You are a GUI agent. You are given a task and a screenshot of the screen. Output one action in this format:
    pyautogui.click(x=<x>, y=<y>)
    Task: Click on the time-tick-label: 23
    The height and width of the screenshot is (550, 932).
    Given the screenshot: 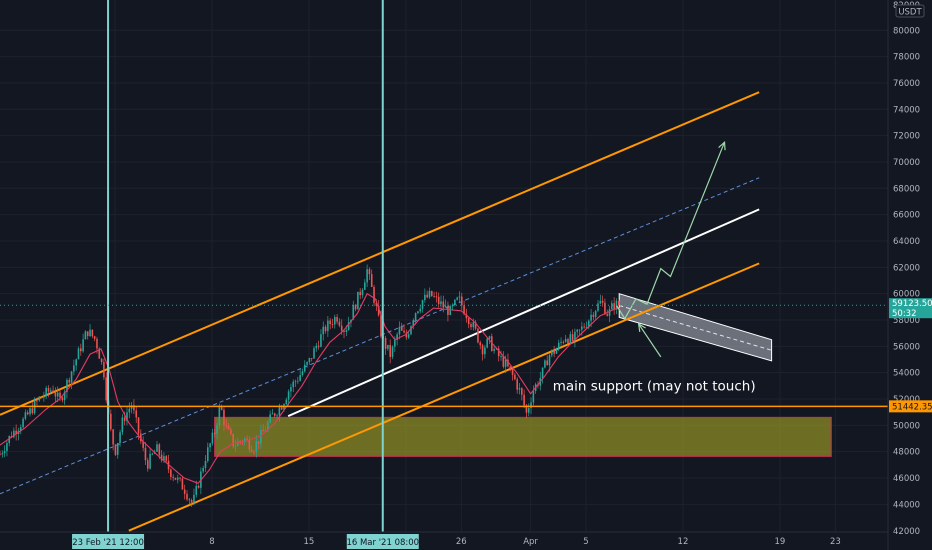 What is the action you would take?
    pyautogui.click(x=835, y=542)
    